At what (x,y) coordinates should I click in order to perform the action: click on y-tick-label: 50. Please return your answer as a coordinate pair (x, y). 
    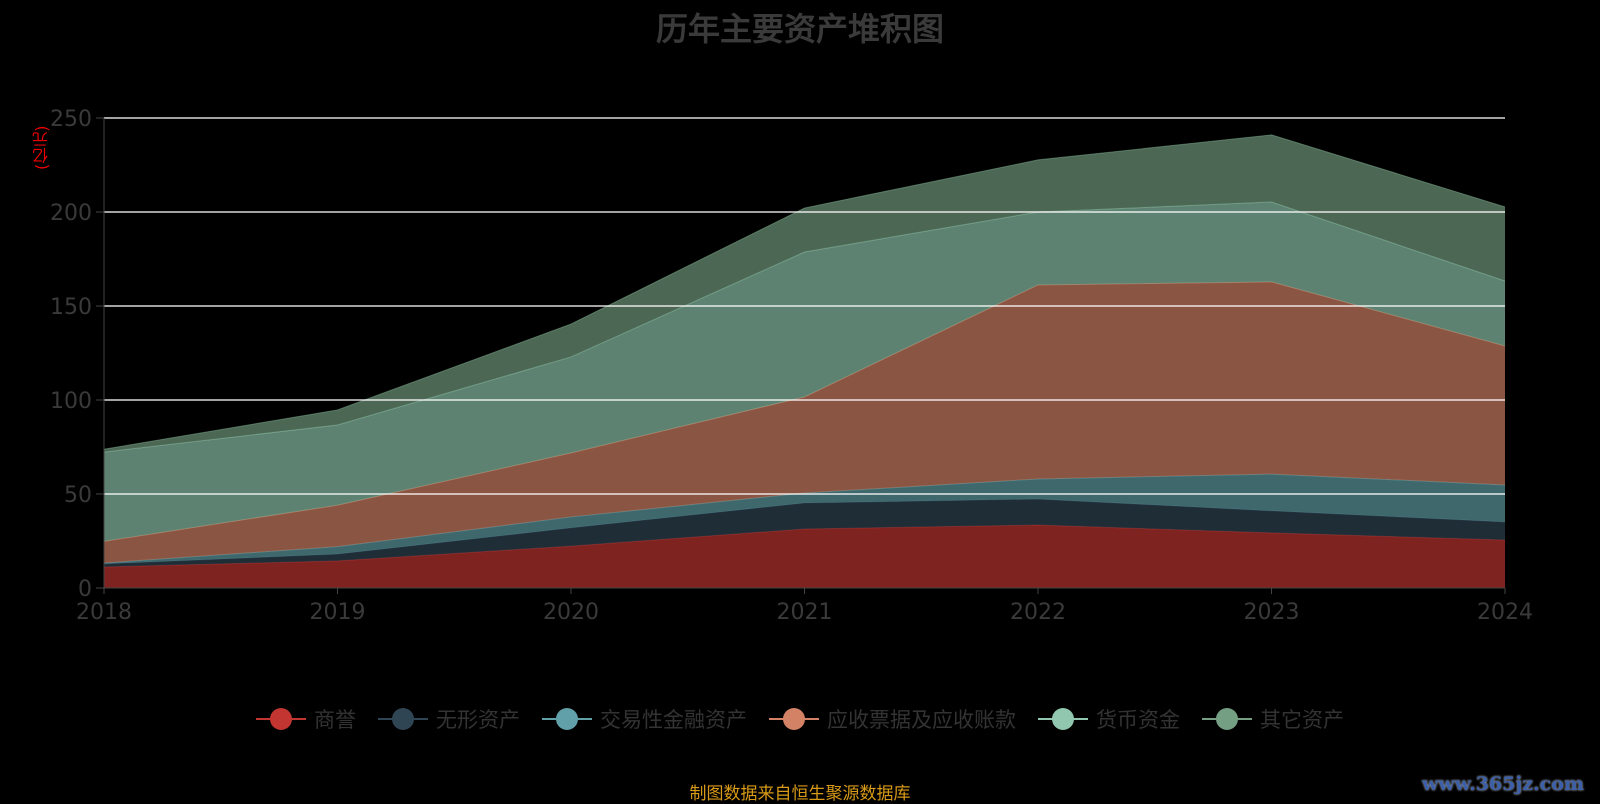
    Looking at the image, I should click on (78, 495).